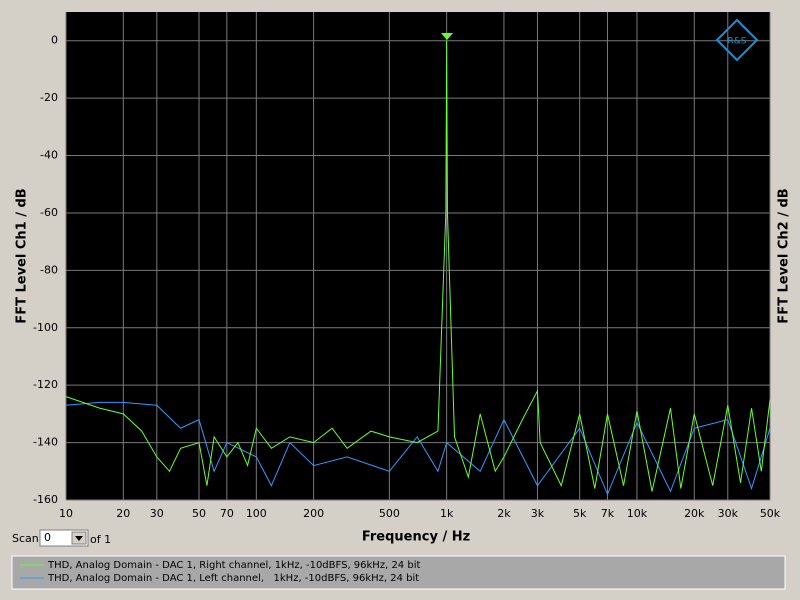 The width and height of the screenshot is (800, 600). What do you see at coordinates (49, 97) in the screenshot?
I see `y-tick-label: -20` at bounding box center [49, 97].